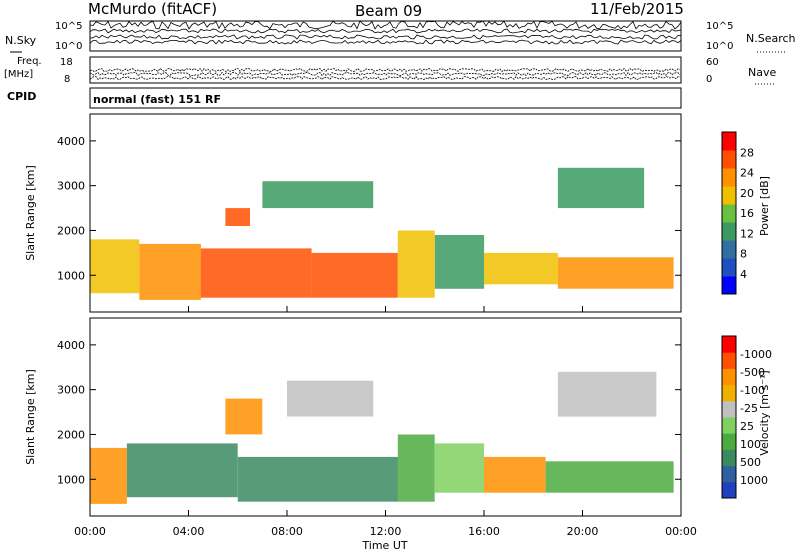  I want to click on velocity-y-axis-label: Slant Range [km], so click(30, 417).